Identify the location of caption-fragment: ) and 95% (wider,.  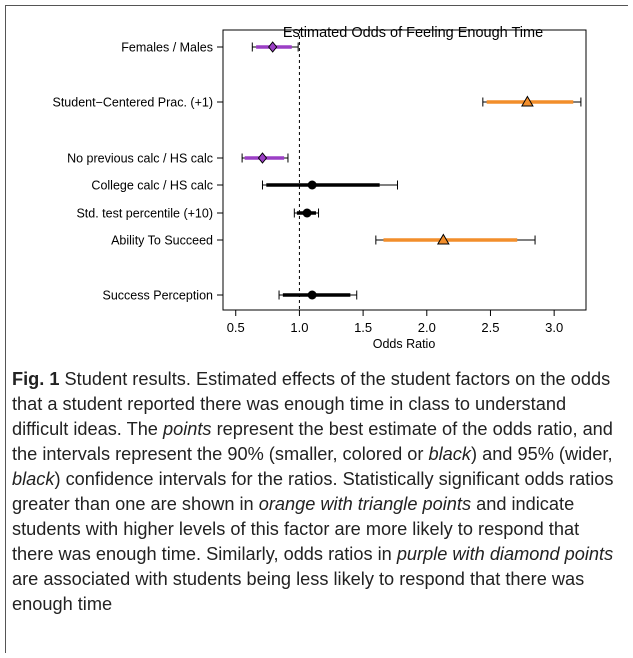
(541, 454).